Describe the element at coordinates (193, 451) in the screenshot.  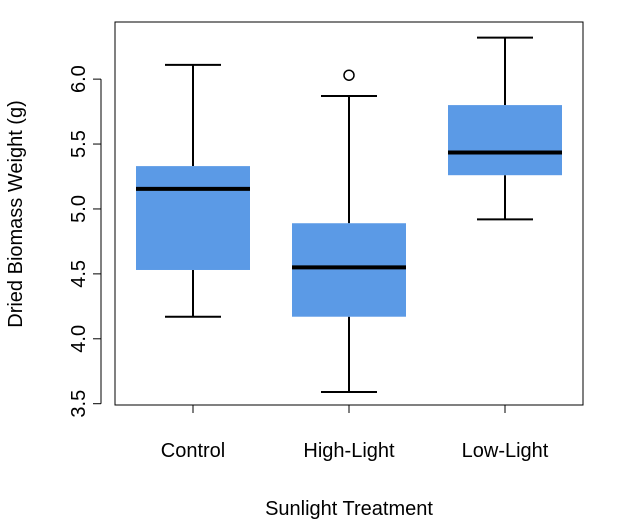
I see `x-tick-label: Control` at that location.